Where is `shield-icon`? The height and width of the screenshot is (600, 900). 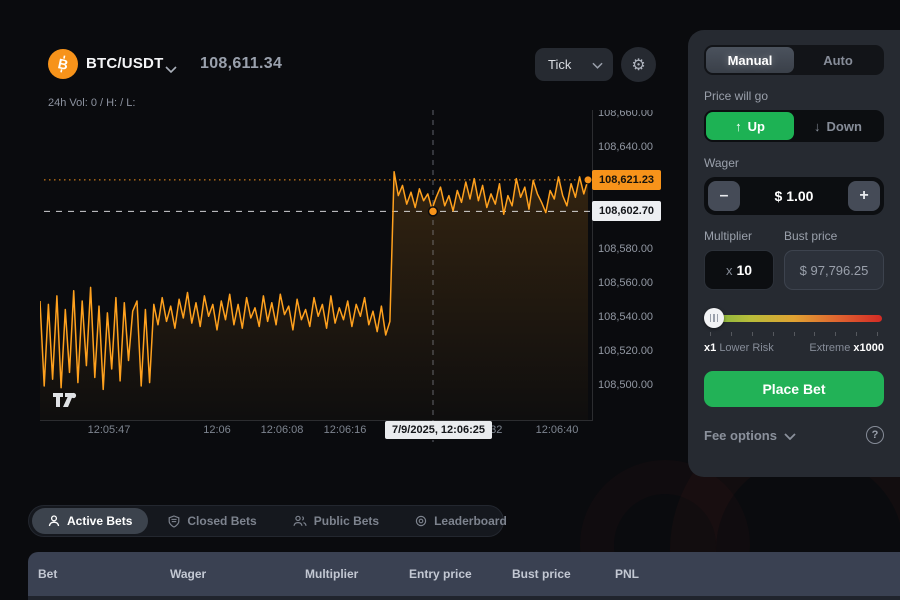 shield-icon is located at coordinates (174, 521).